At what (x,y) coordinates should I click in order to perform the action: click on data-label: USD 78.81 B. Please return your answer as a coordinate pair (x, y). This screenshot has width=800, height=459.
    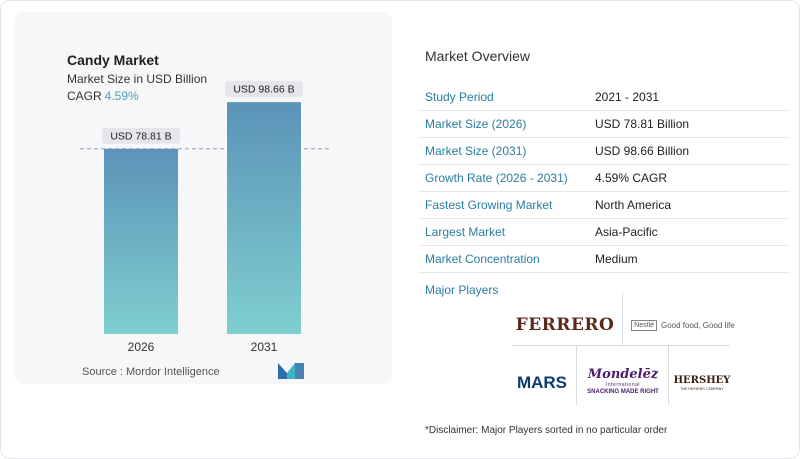
    Looking at the image, I should click on (140, 136).